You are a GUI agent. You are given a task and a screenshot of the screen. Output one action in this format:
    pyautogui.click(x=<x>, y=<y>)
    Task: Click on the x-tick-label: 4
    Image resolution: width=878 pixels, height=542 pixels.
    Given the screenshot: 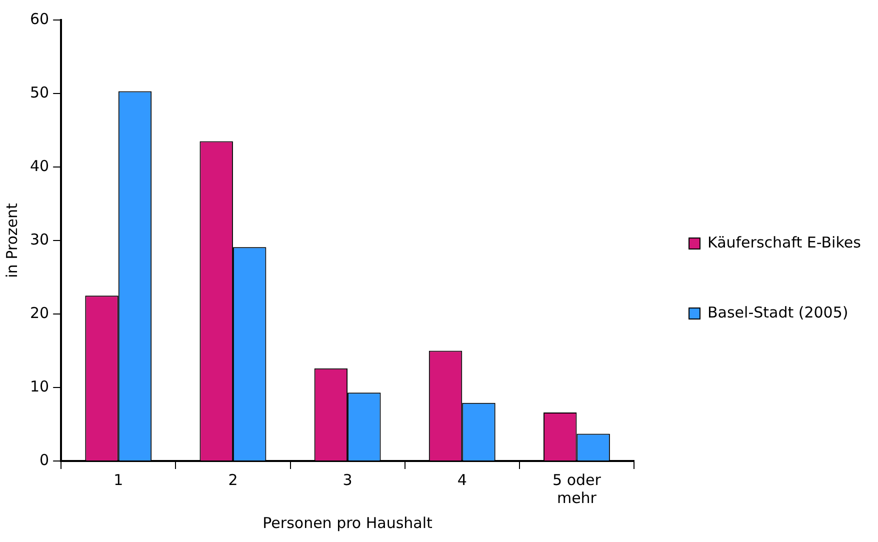 What is the action you would take?
    pyautogui.click(x=462, y=479)
    